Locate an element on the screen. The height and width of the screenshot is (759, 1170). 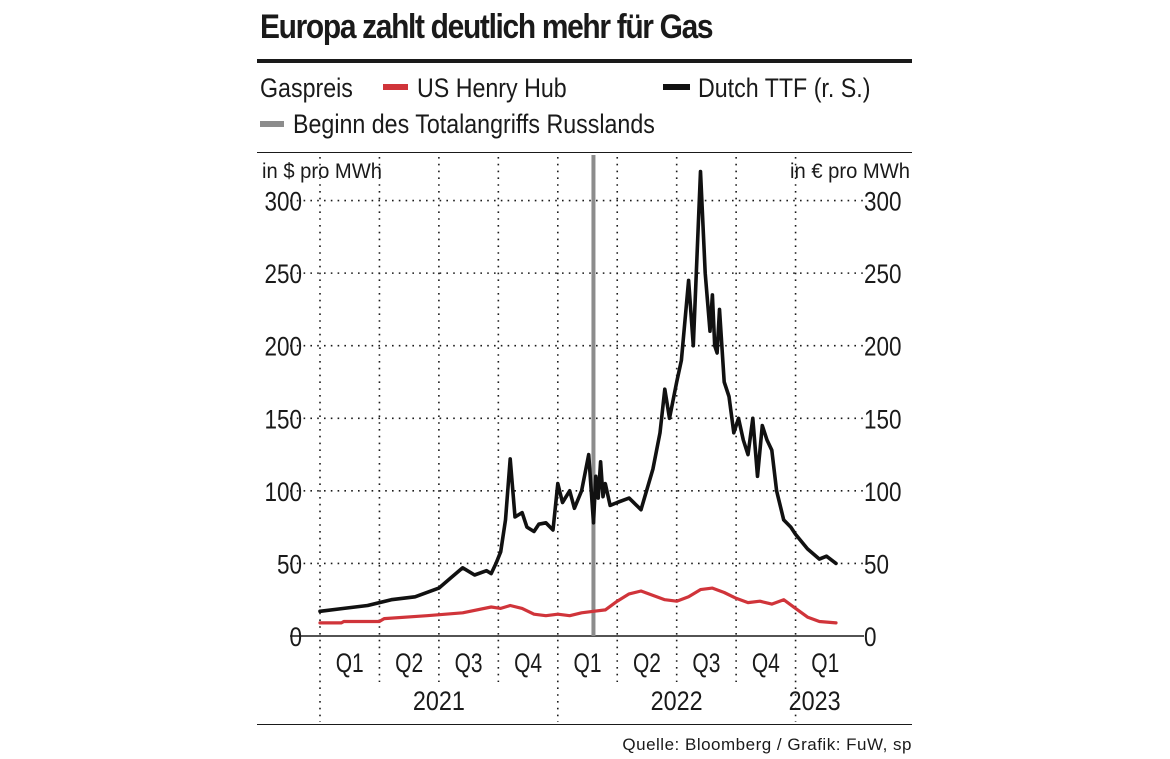
bottom-rule is located at coordinates (584, 724).